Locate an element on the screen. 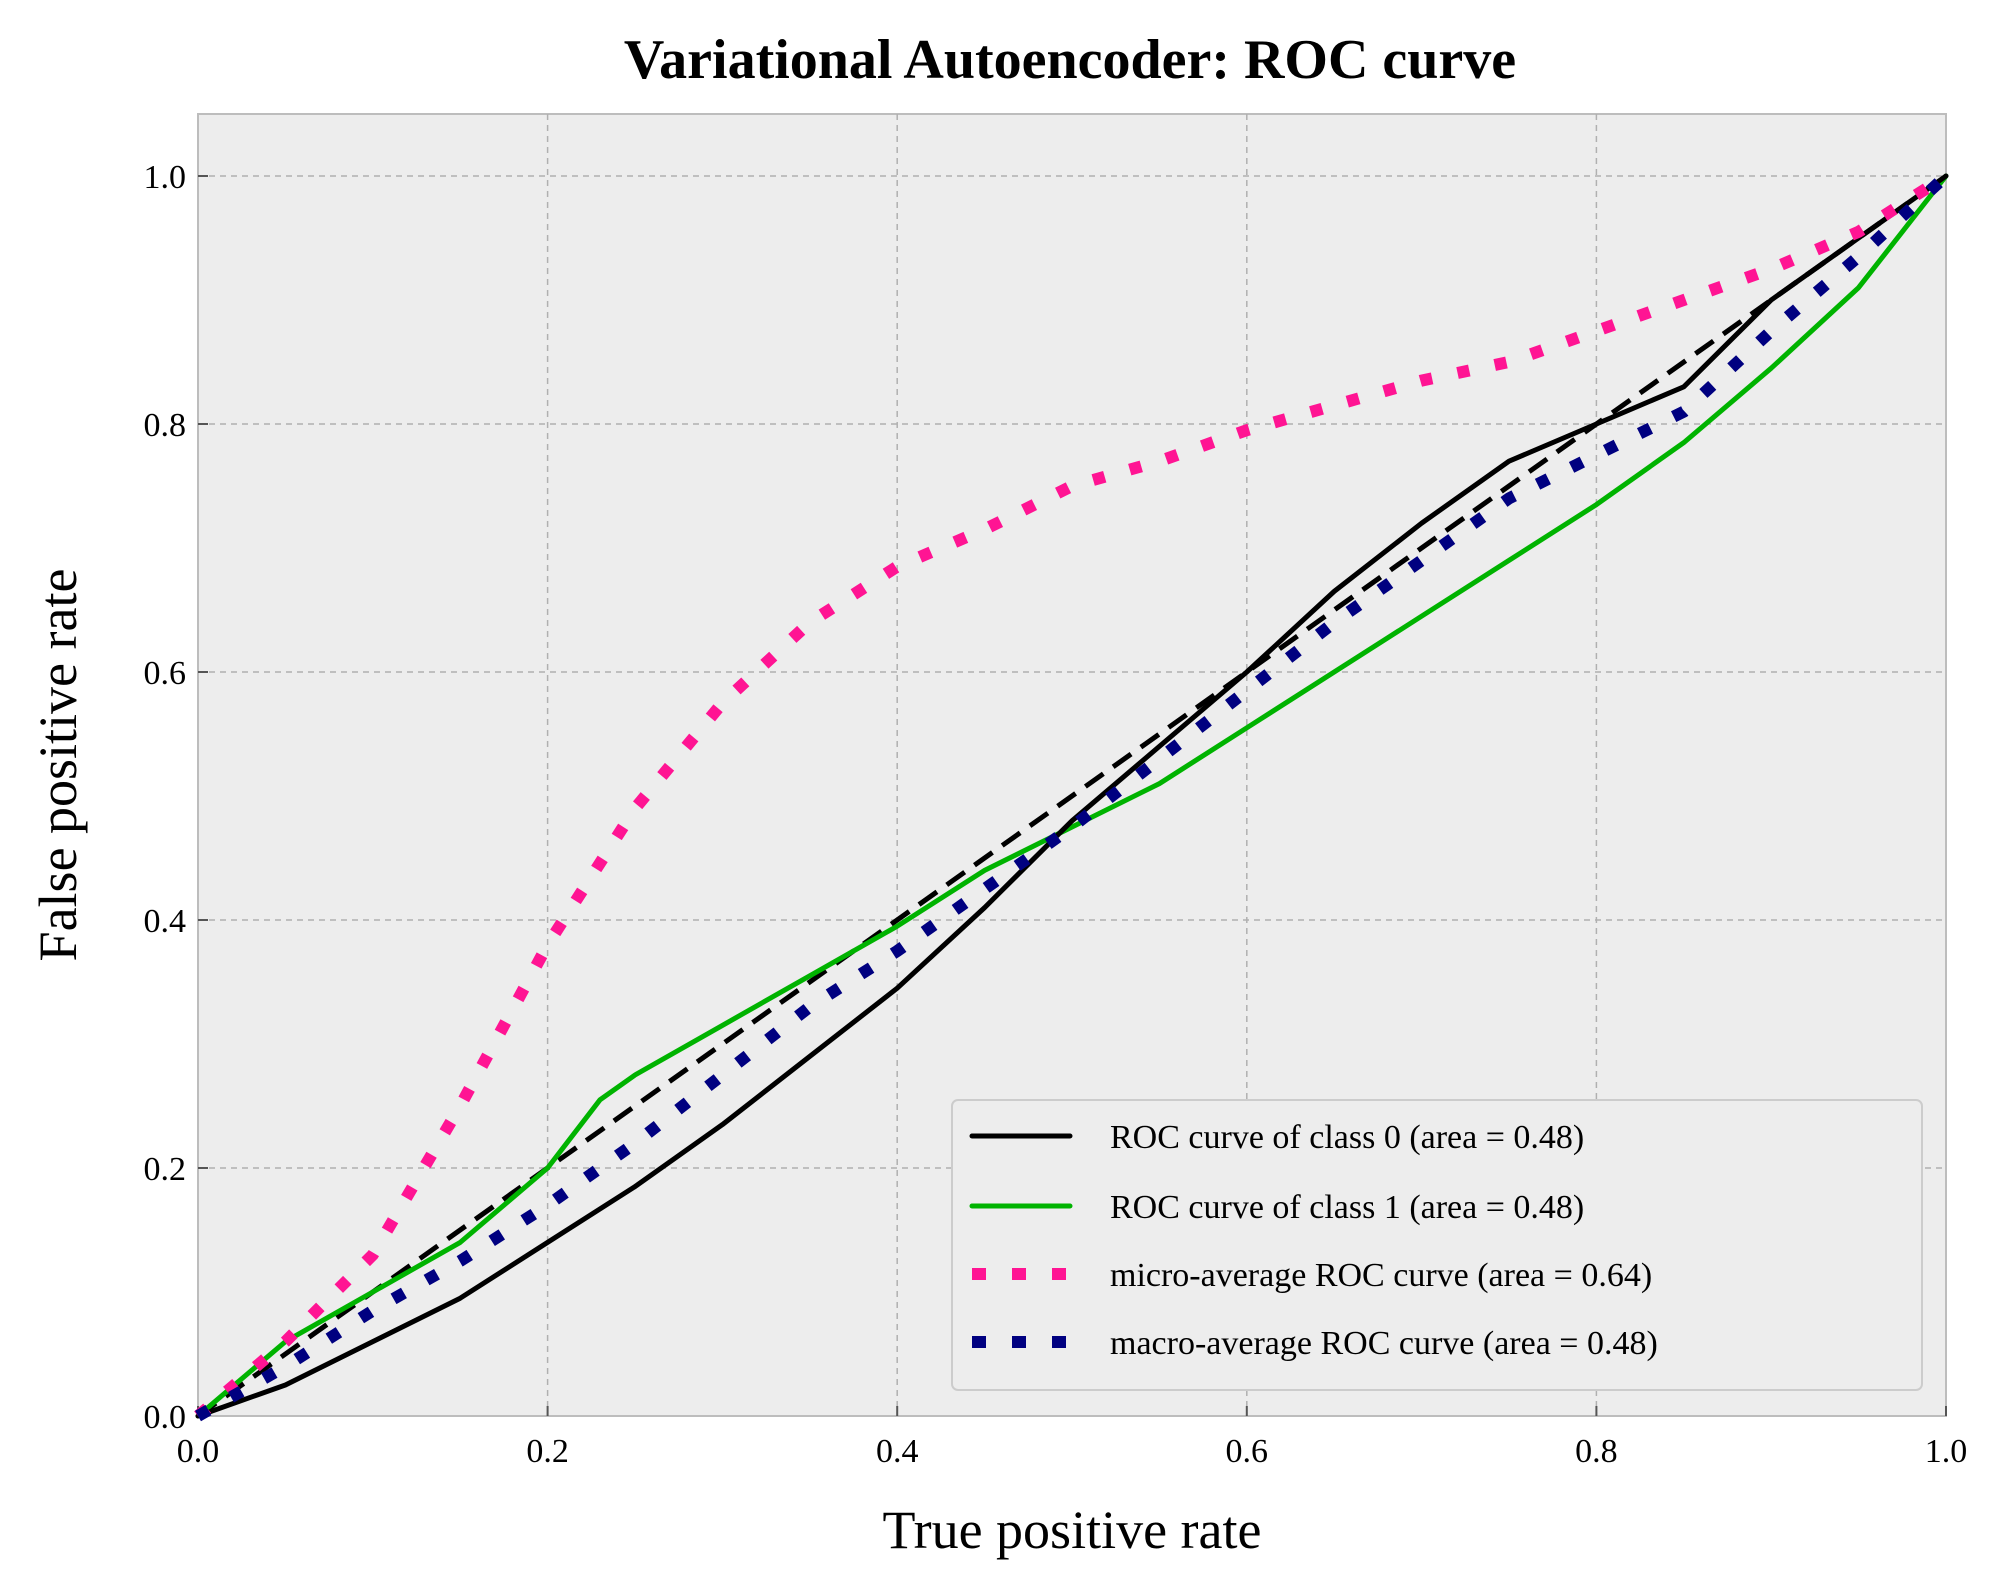 Image resolution: width=2000 pixels, height=1588 pixels. y-tick-label: 0.4 is located at coordinates (165, 921).